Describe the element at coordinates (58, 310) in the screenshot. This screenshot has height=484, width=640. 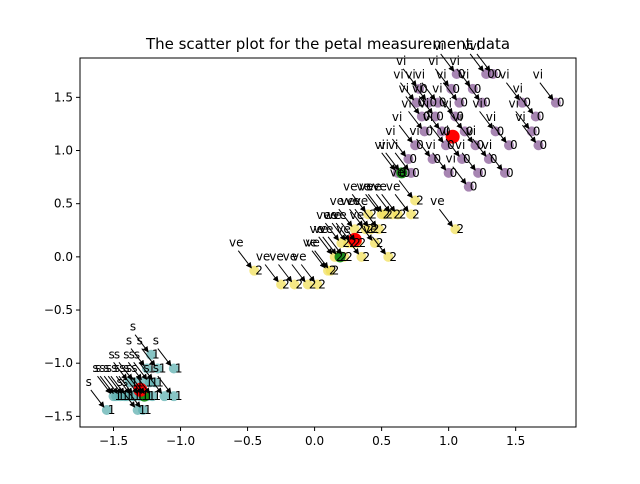
I see `y-tick-label: −0.5` at that location.